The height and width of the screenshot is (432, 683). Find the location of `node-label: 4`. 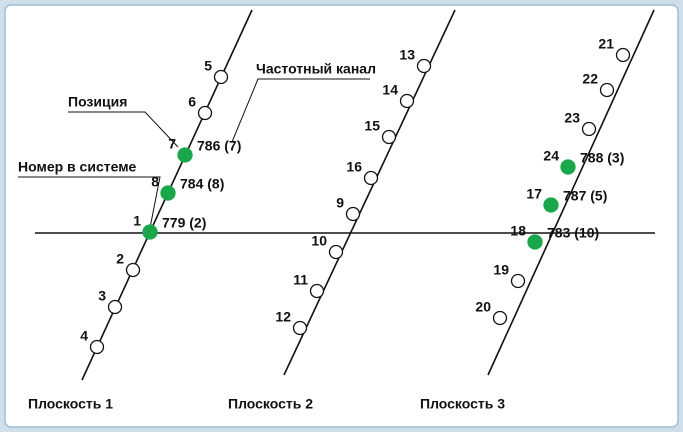

node-label: 4 is located at coordinates (84, 336).